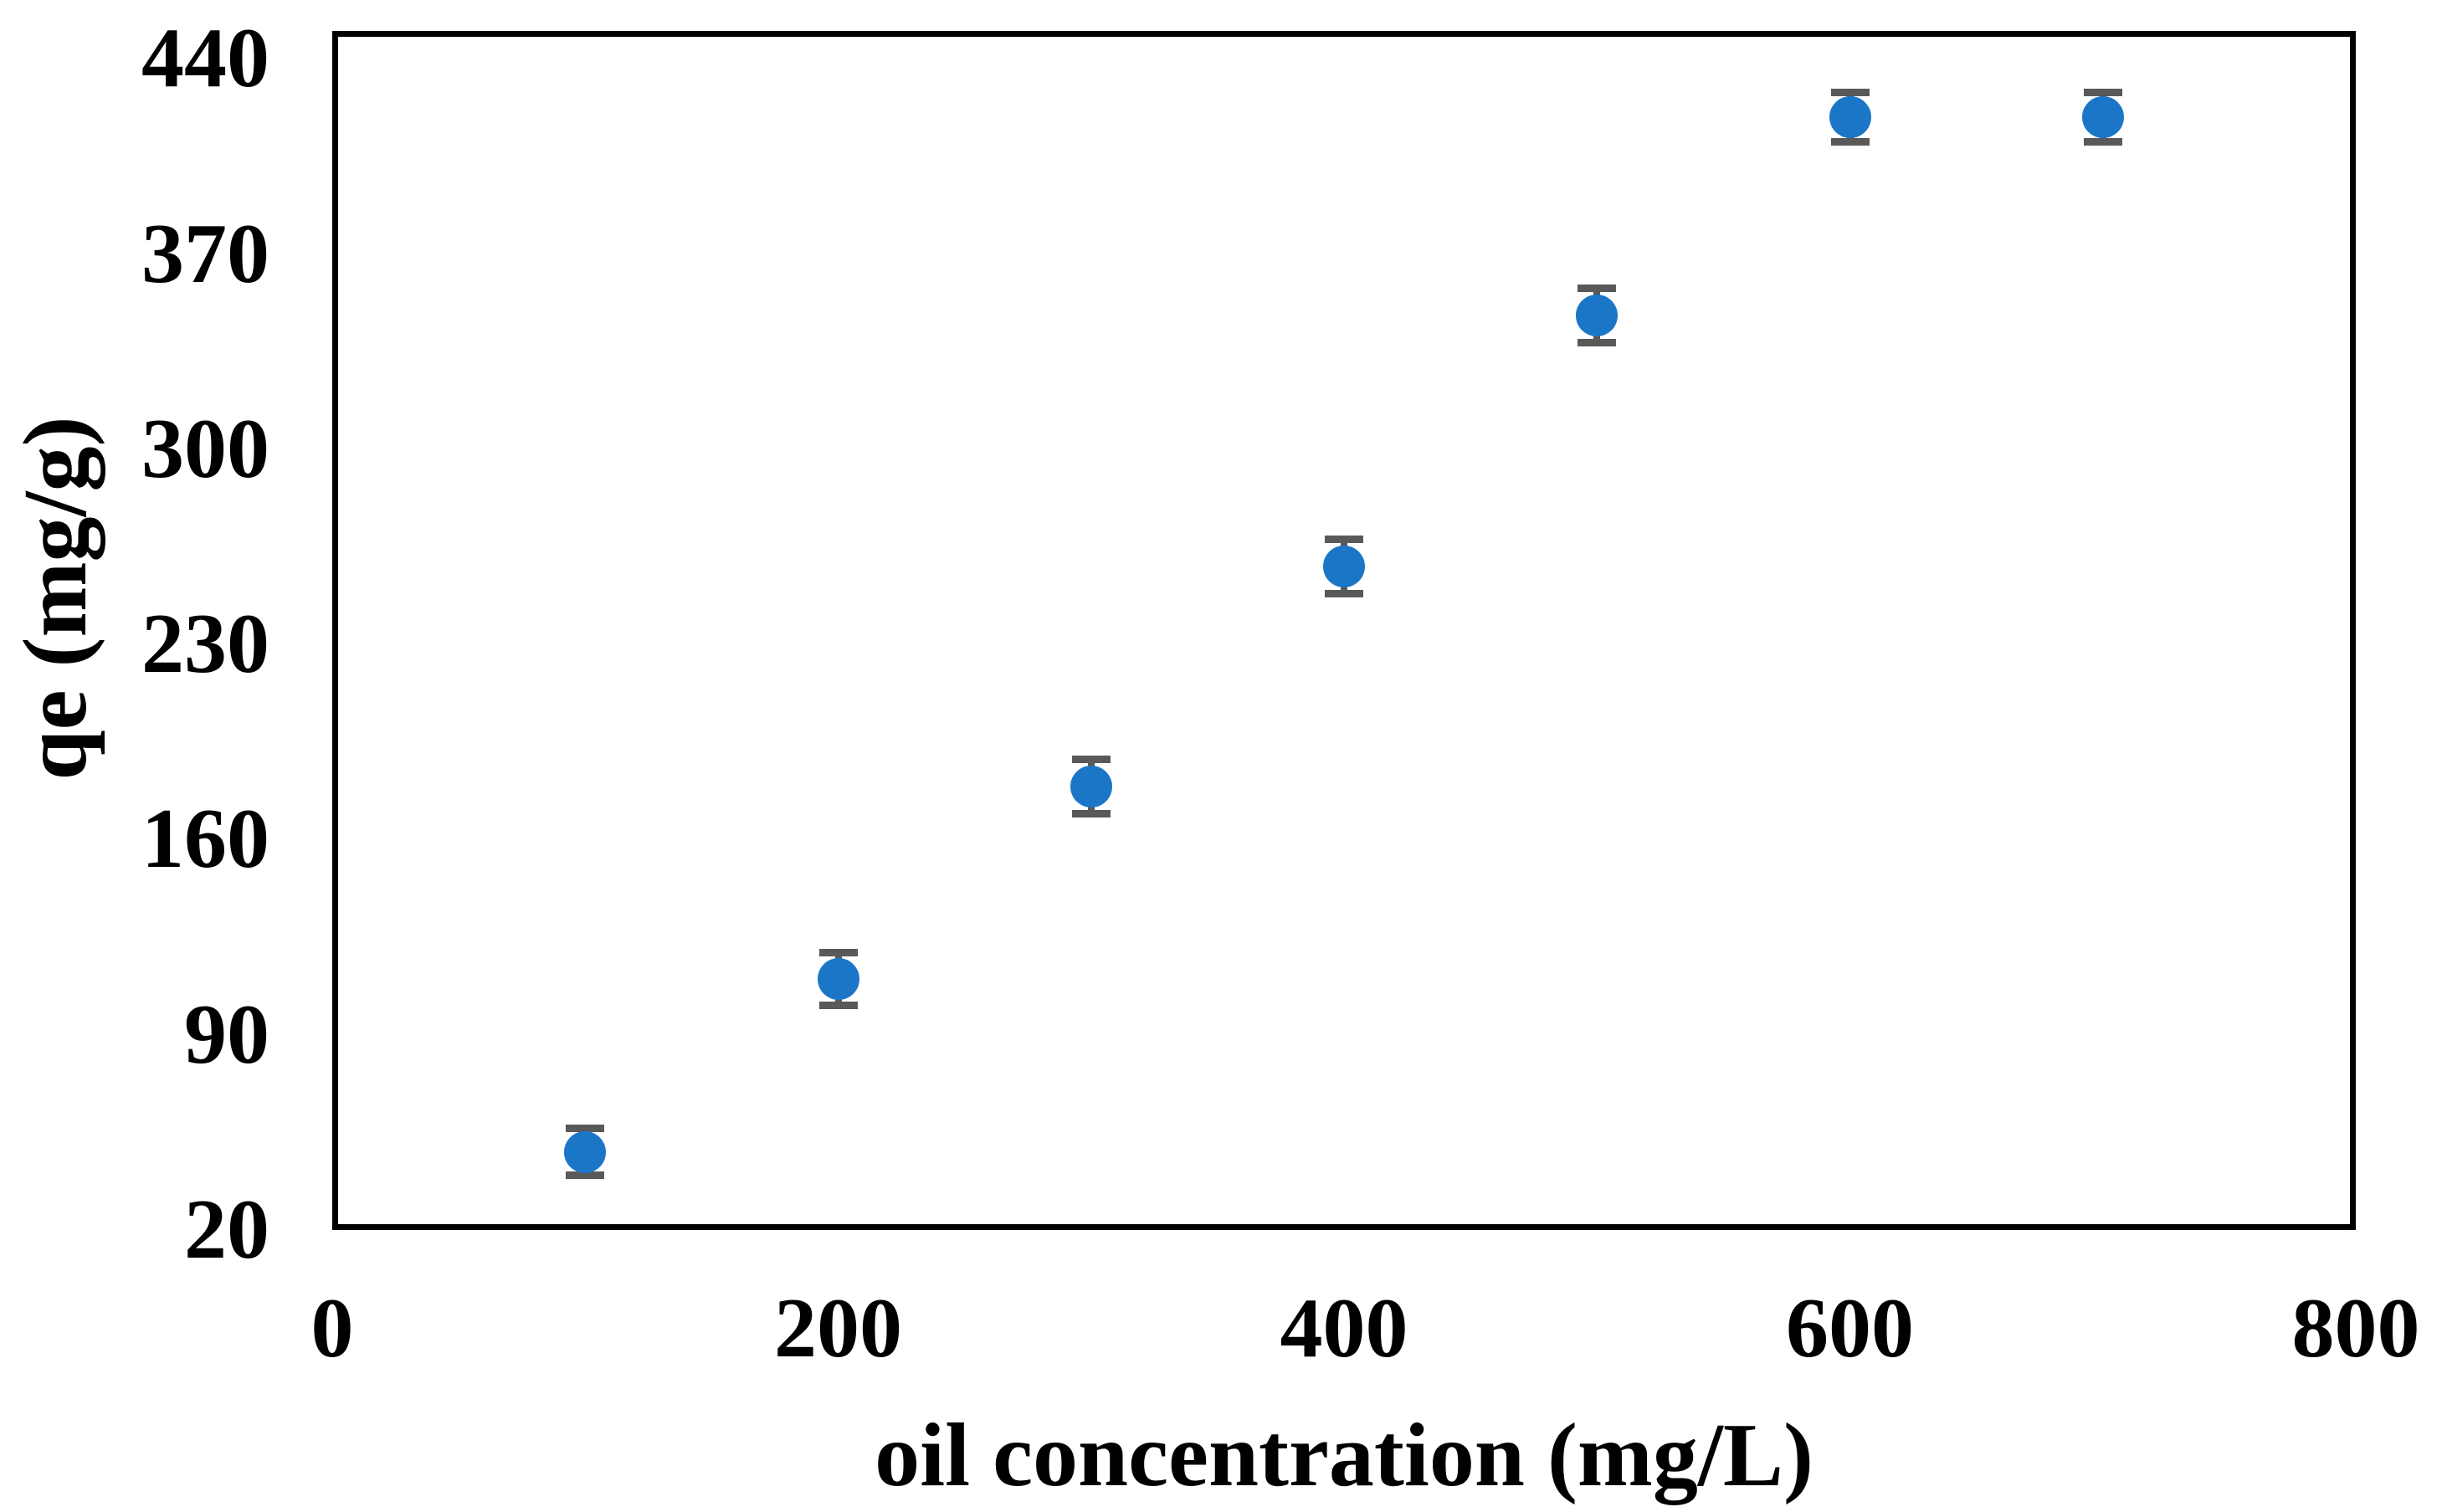 The height and width of the screenshot is (1512, 2447). I want to click on y-tick-label: 90, so click(226, 1034).